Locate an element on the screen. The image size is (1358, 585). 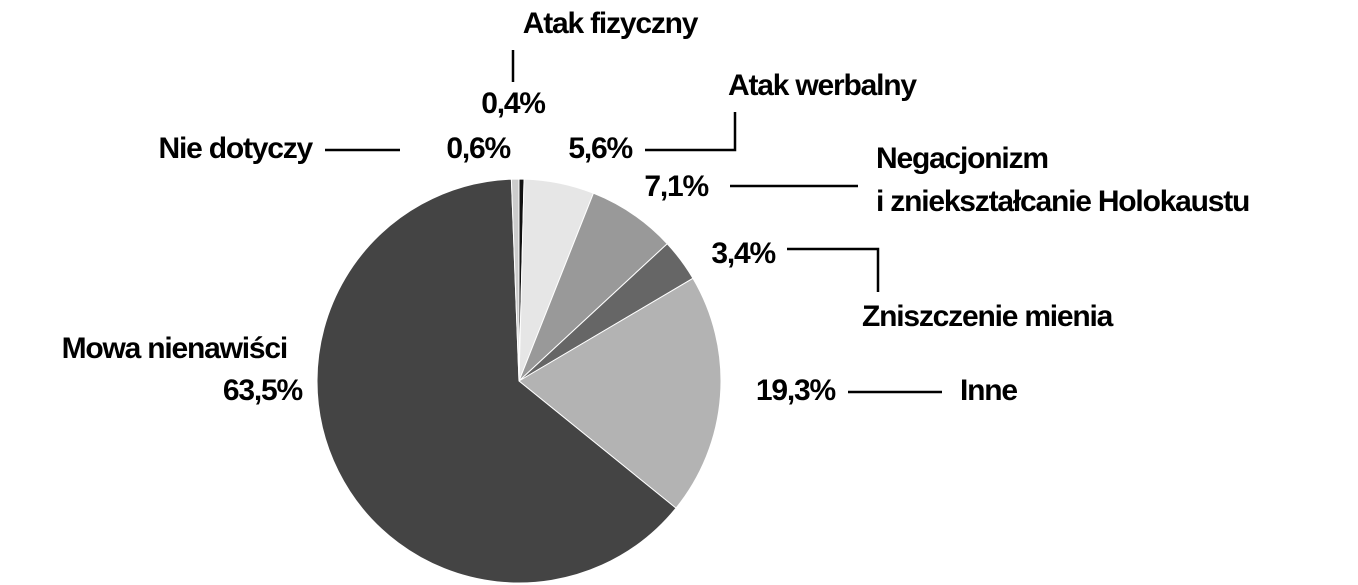
slice-label: Zniszczenie mienia is located at coordinates (988, 316).